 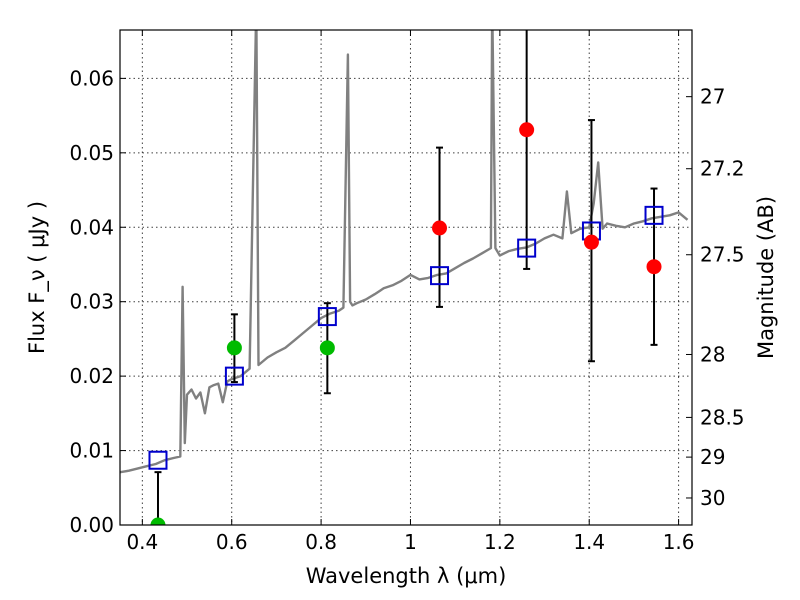 I want to click on right-tick-label: 29, so click(x=712, y=457).